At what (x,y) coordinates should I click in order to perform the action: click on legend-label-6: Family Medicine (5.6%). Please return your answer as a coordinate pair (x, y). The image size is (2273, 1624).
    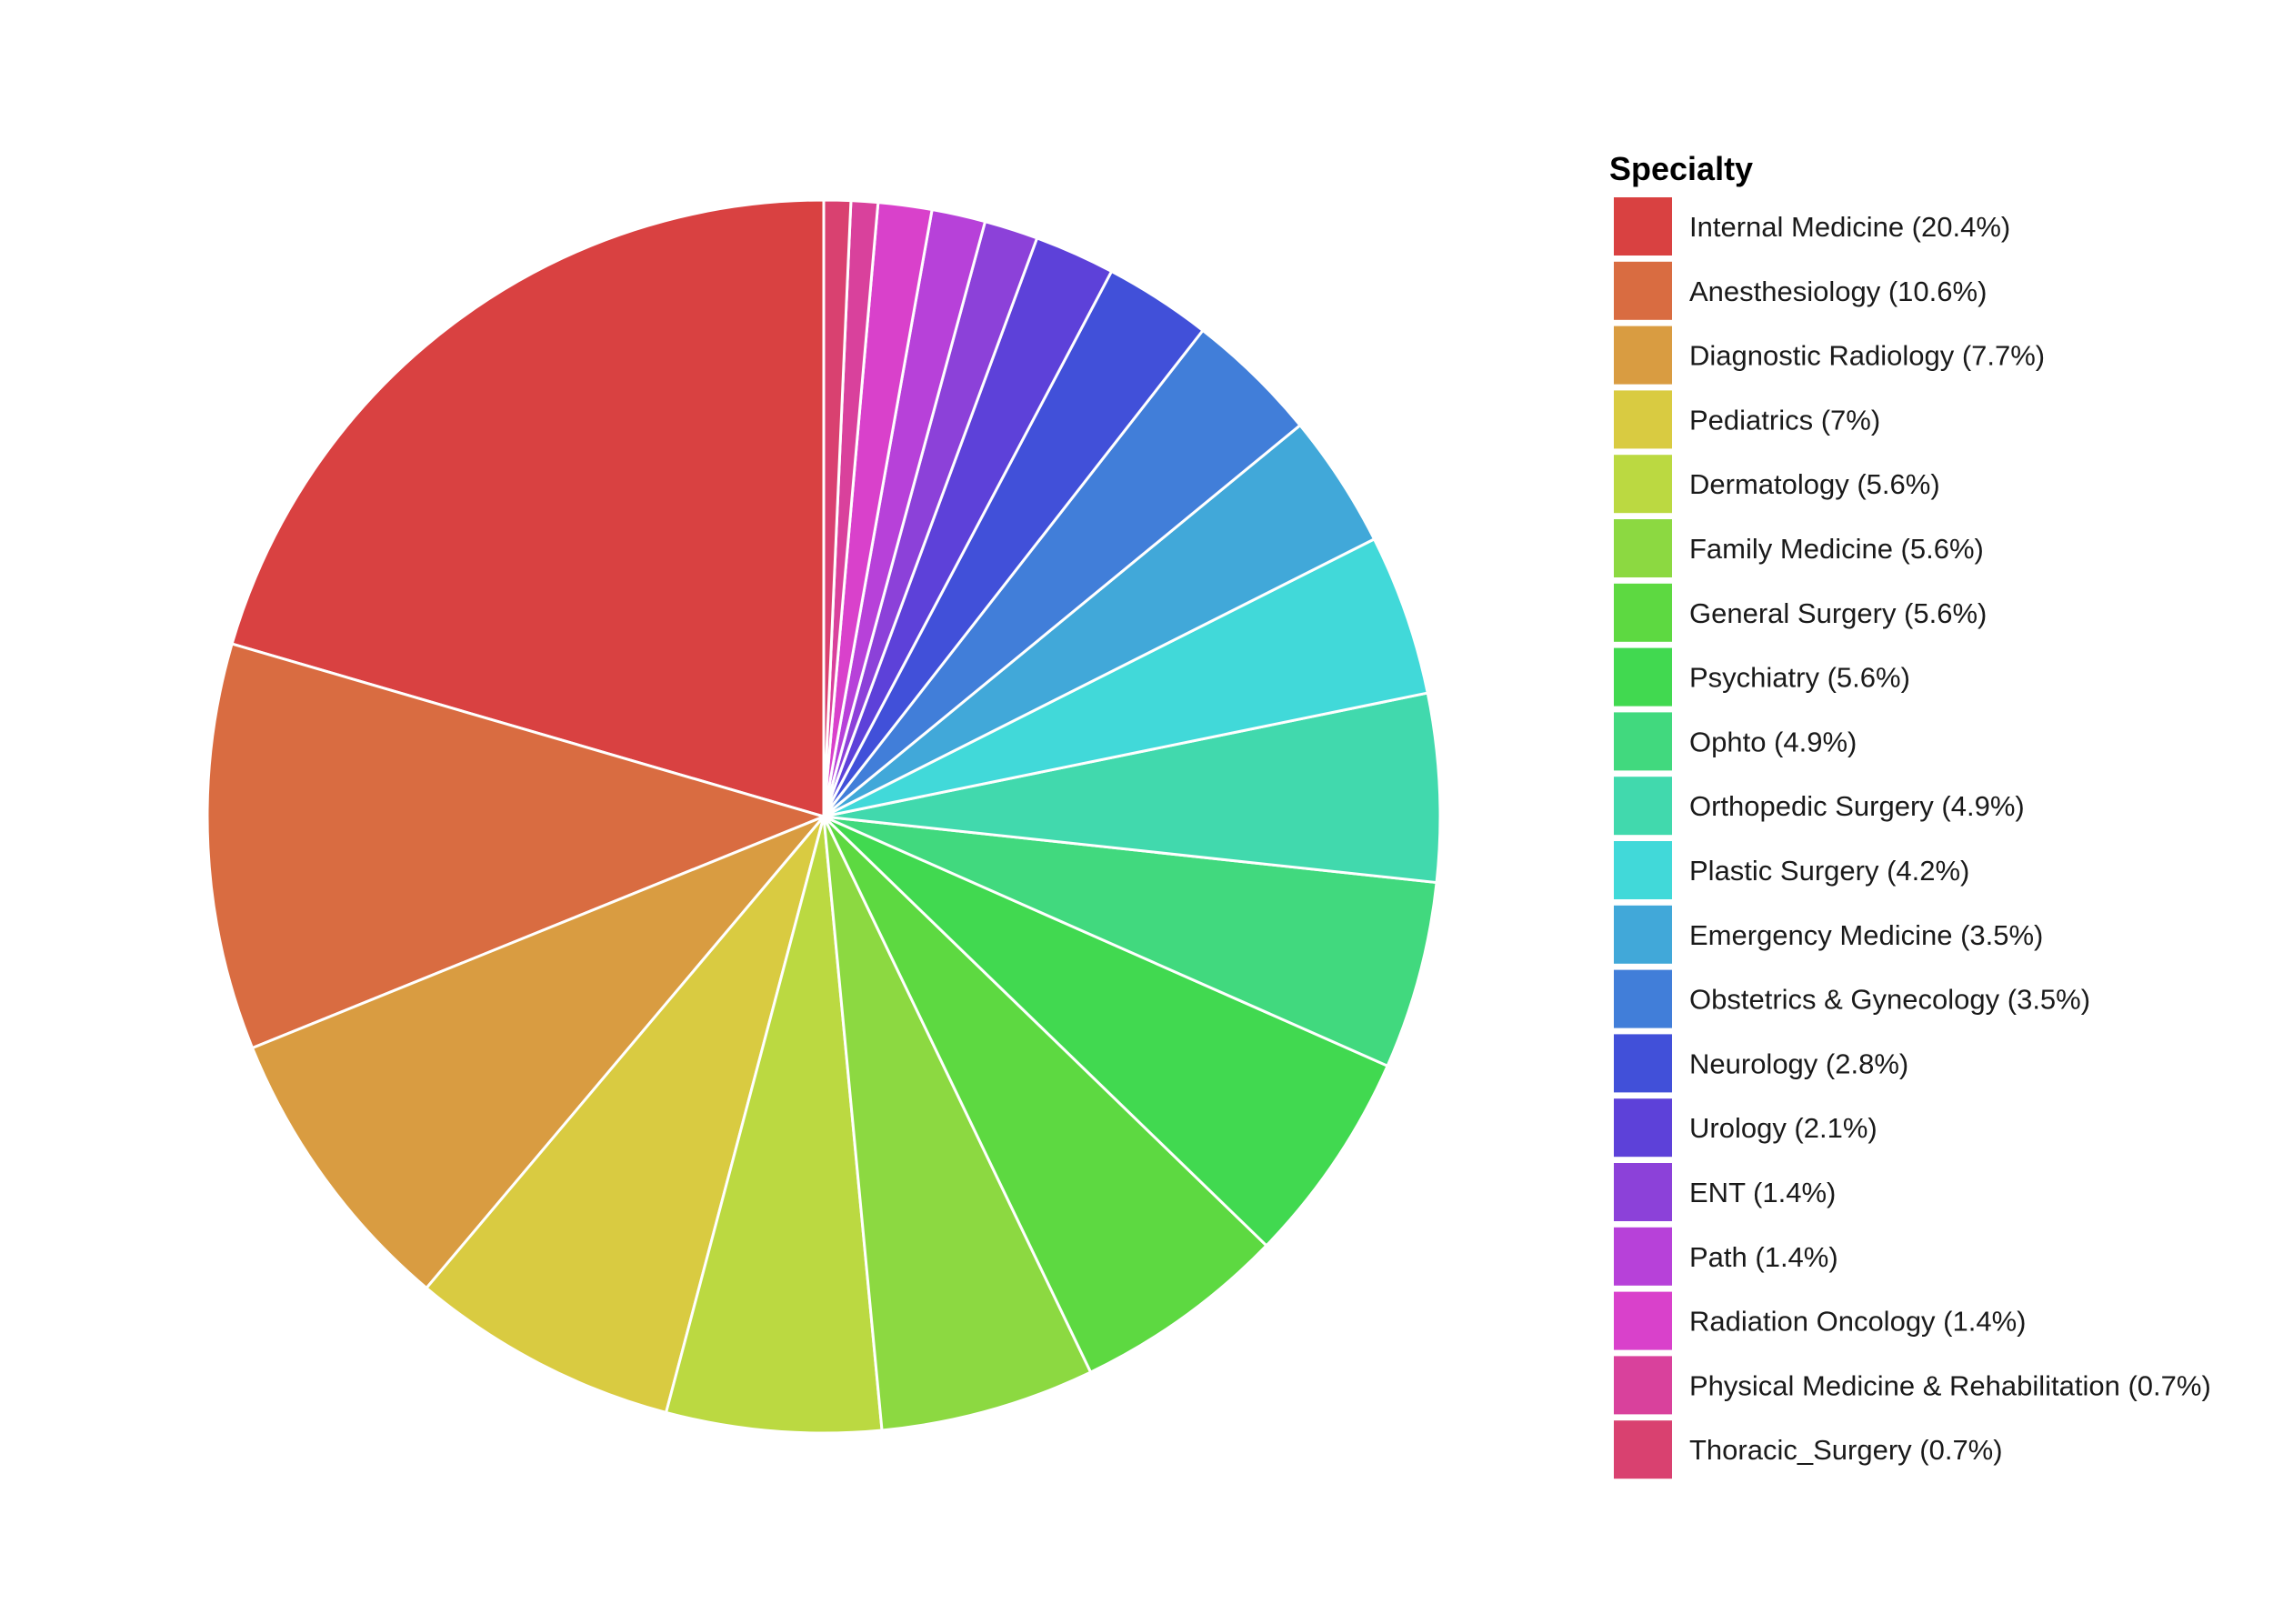
    Looking at the image, I should click on (1836, 549).